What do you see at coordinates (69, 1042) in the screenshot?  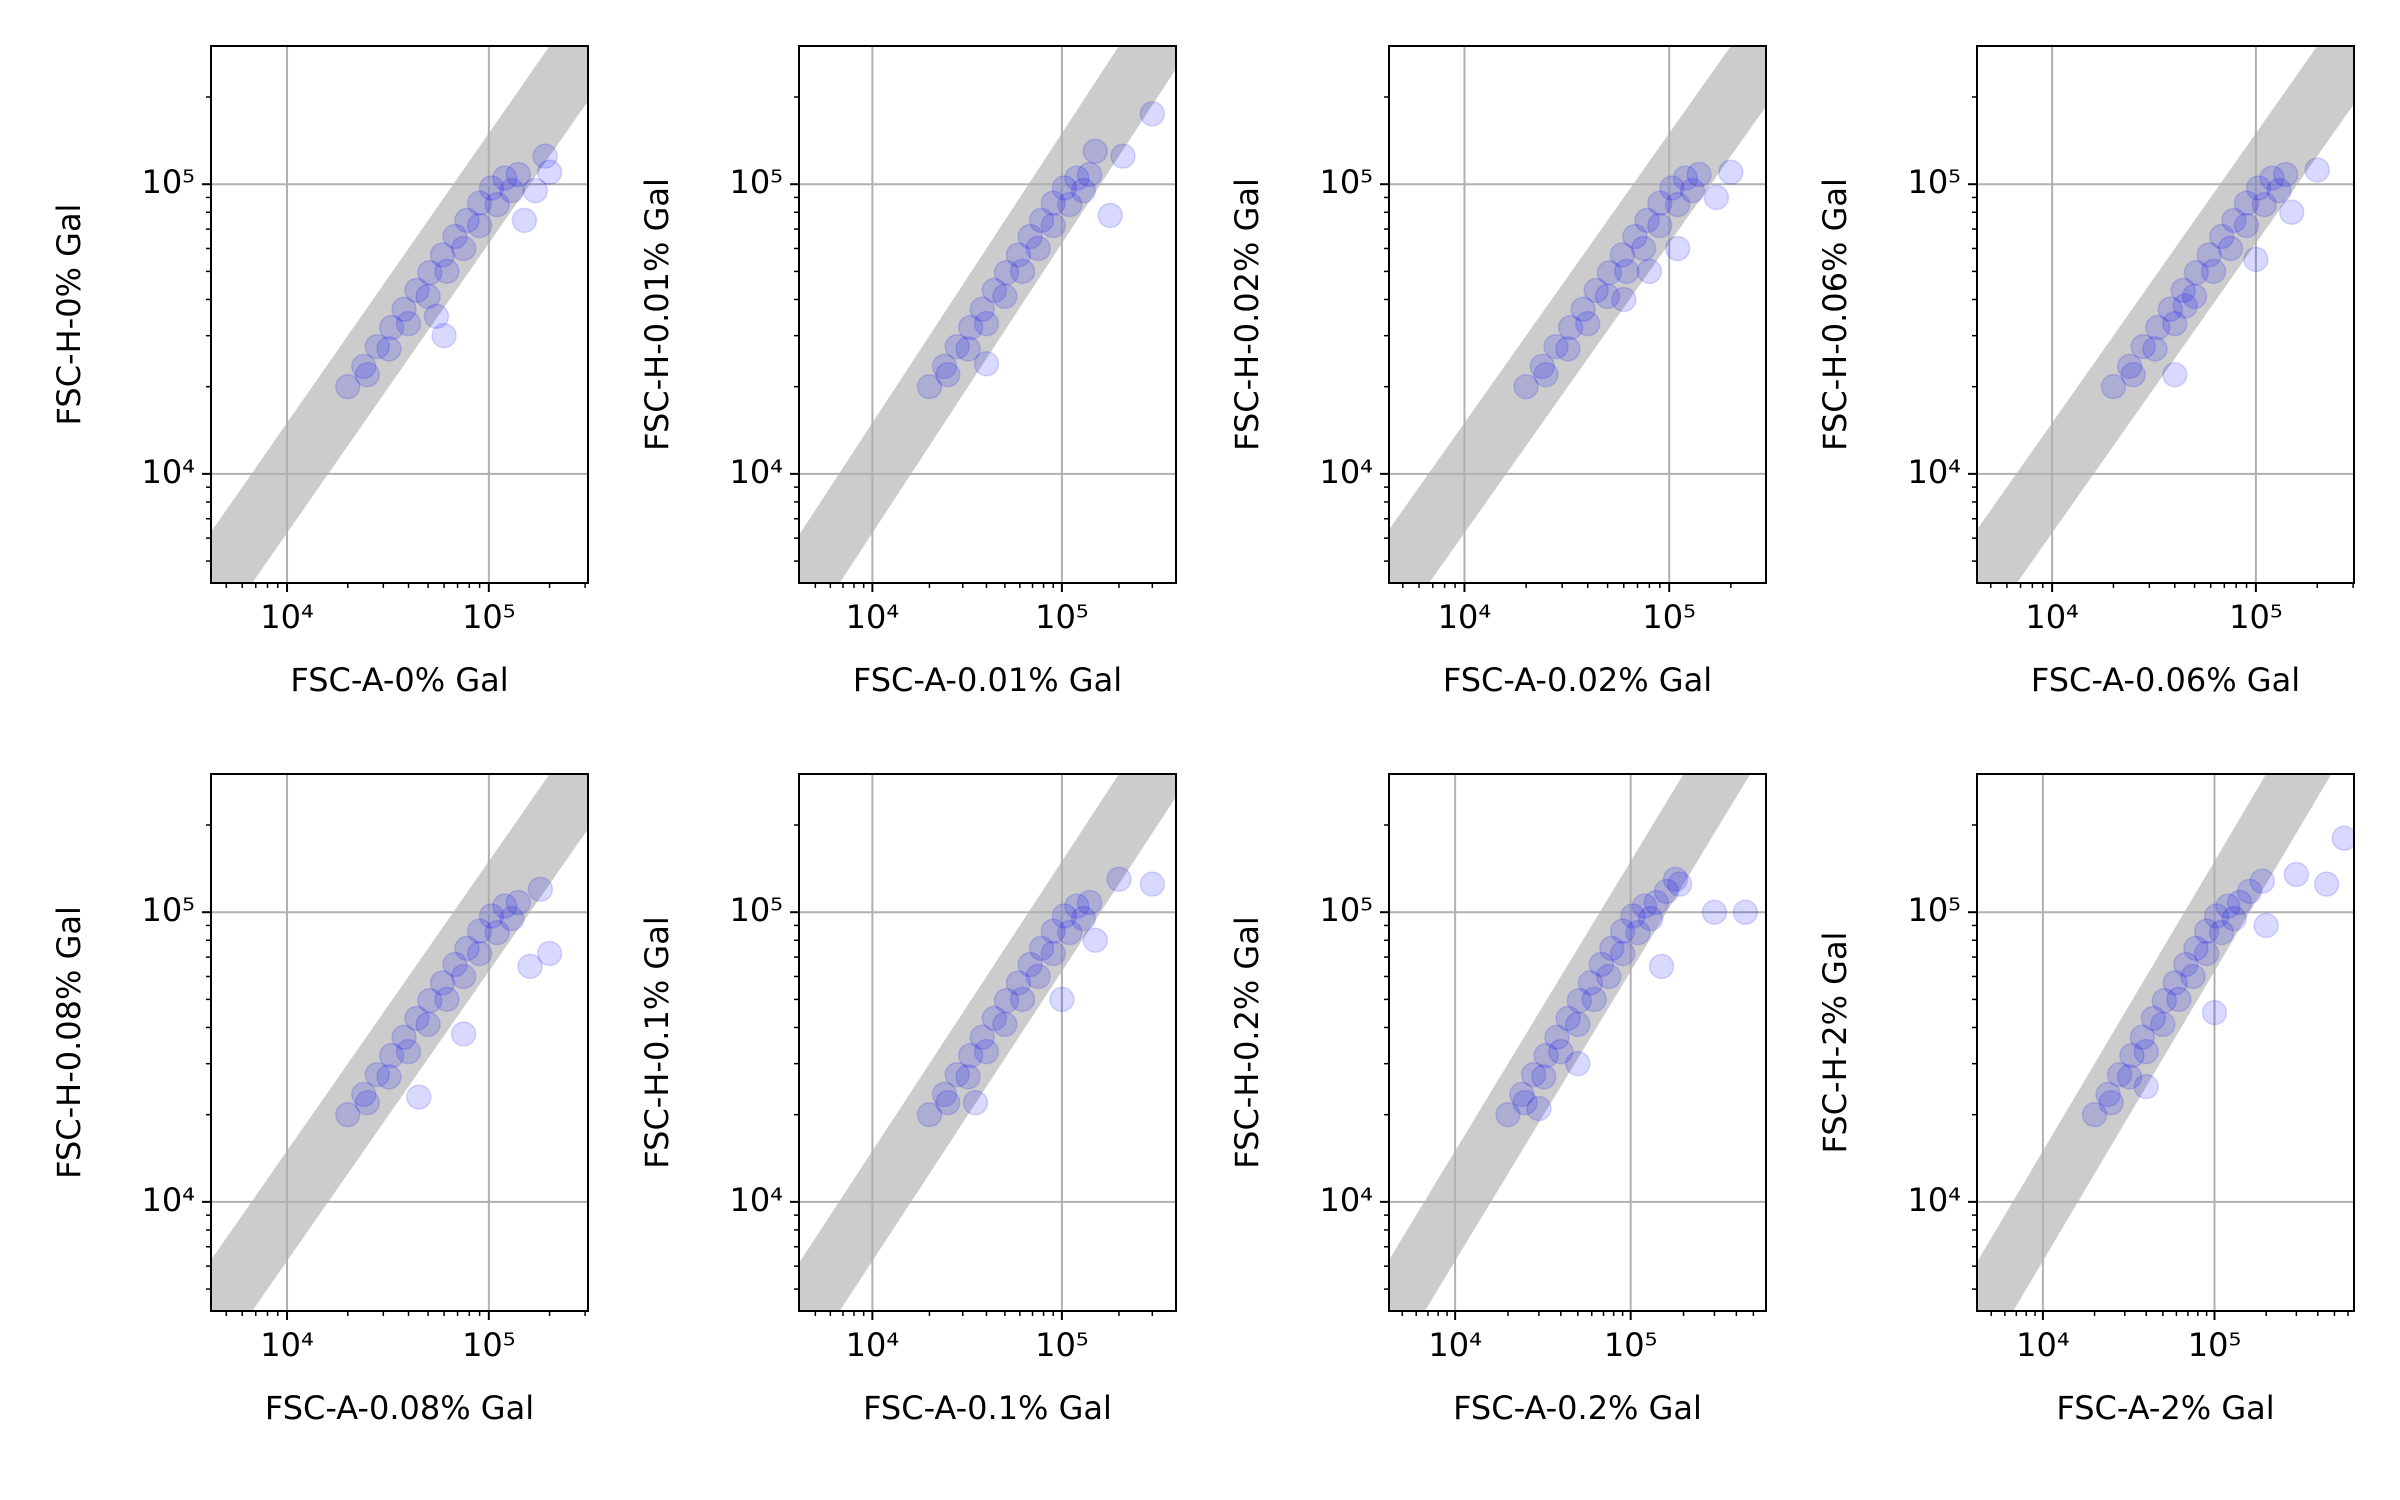 I see `y-axis-label: FSC-H-0.08% Gal` at bounding box center [69, 1042].